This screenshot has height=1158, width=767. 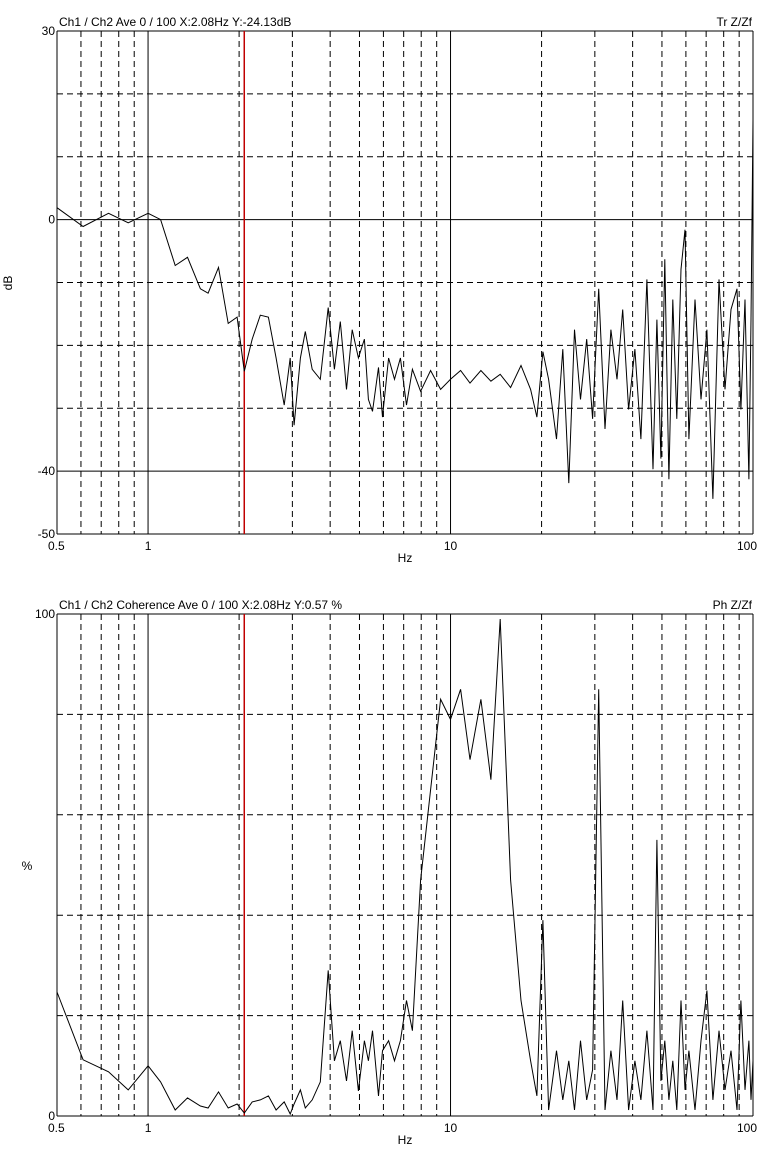 What do you see at coordinates (45, 614) in the screenshot?
I see `y-tick-label: 100` at bounding box center [45, 614].